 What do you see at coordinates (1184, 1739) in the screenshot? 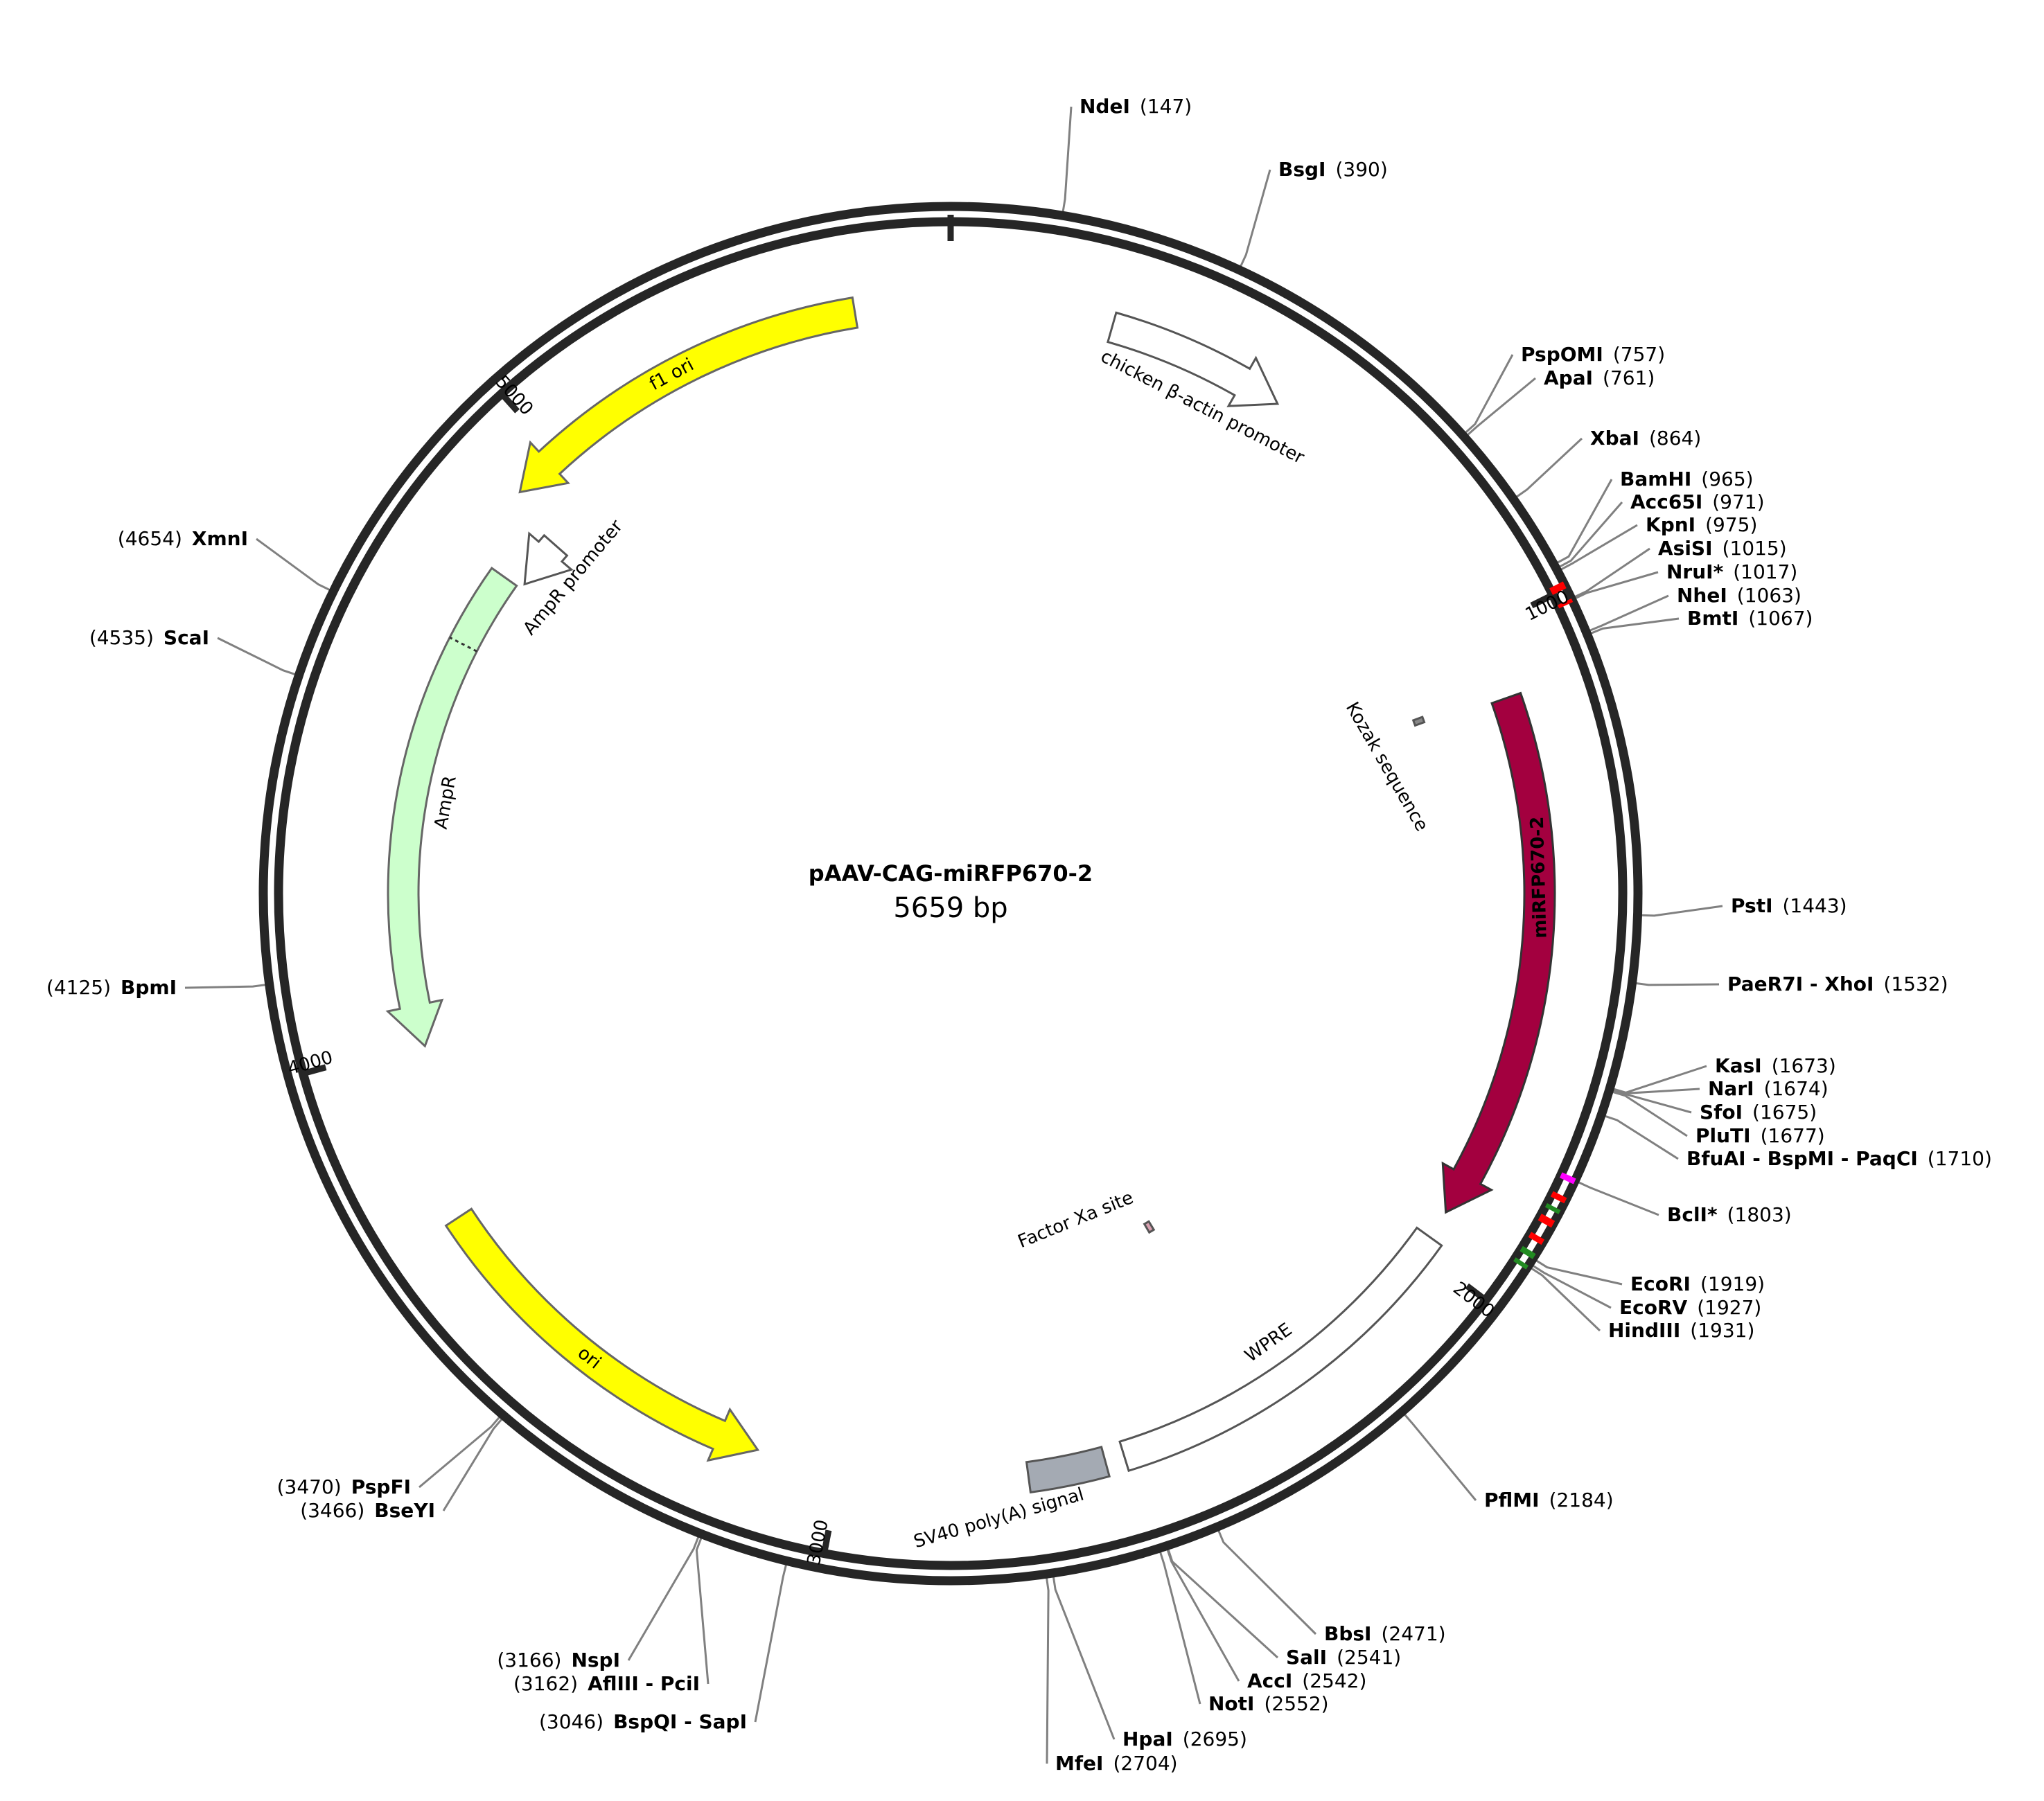
I see `site-label: HpaI (2695)` at bounding box center [1184, 1739].